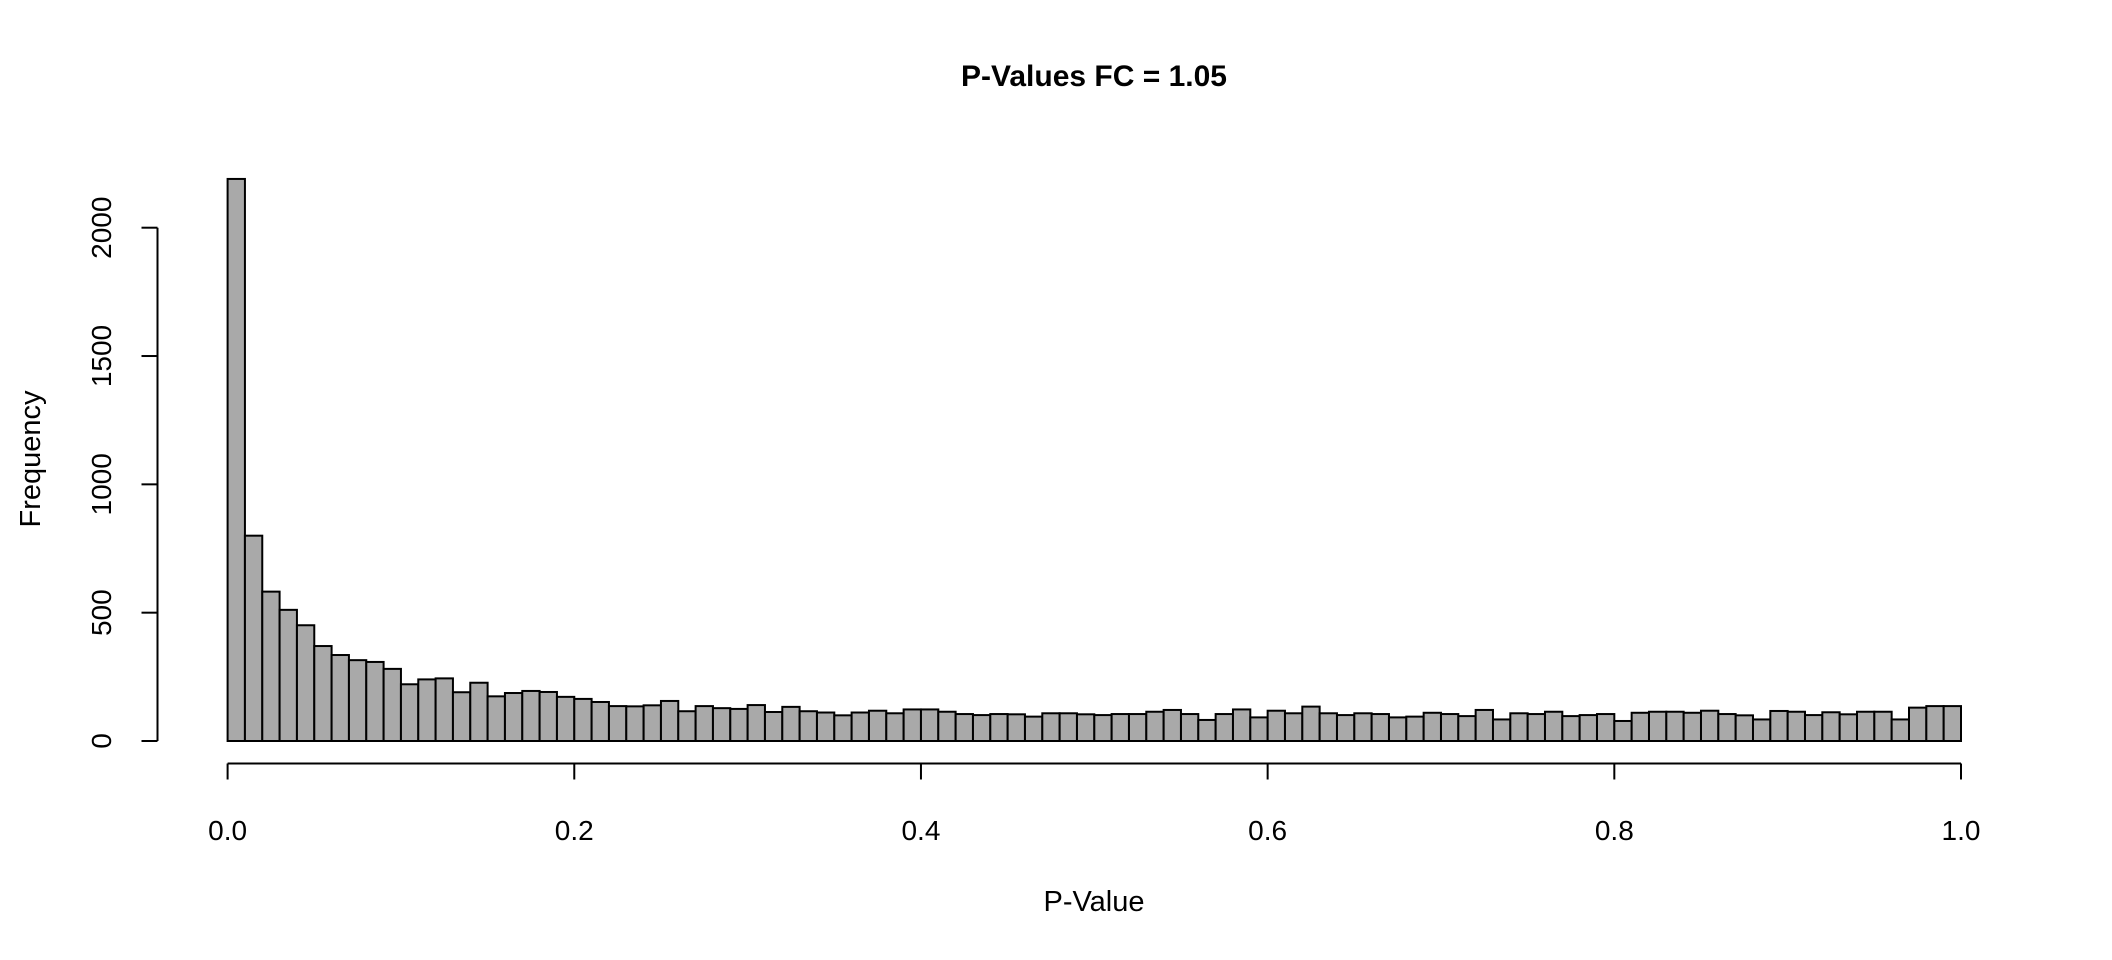 This screenshot has width=2112, height=960. I want to click on x-axis-tick-label: 0.6, so click(1267, 830).